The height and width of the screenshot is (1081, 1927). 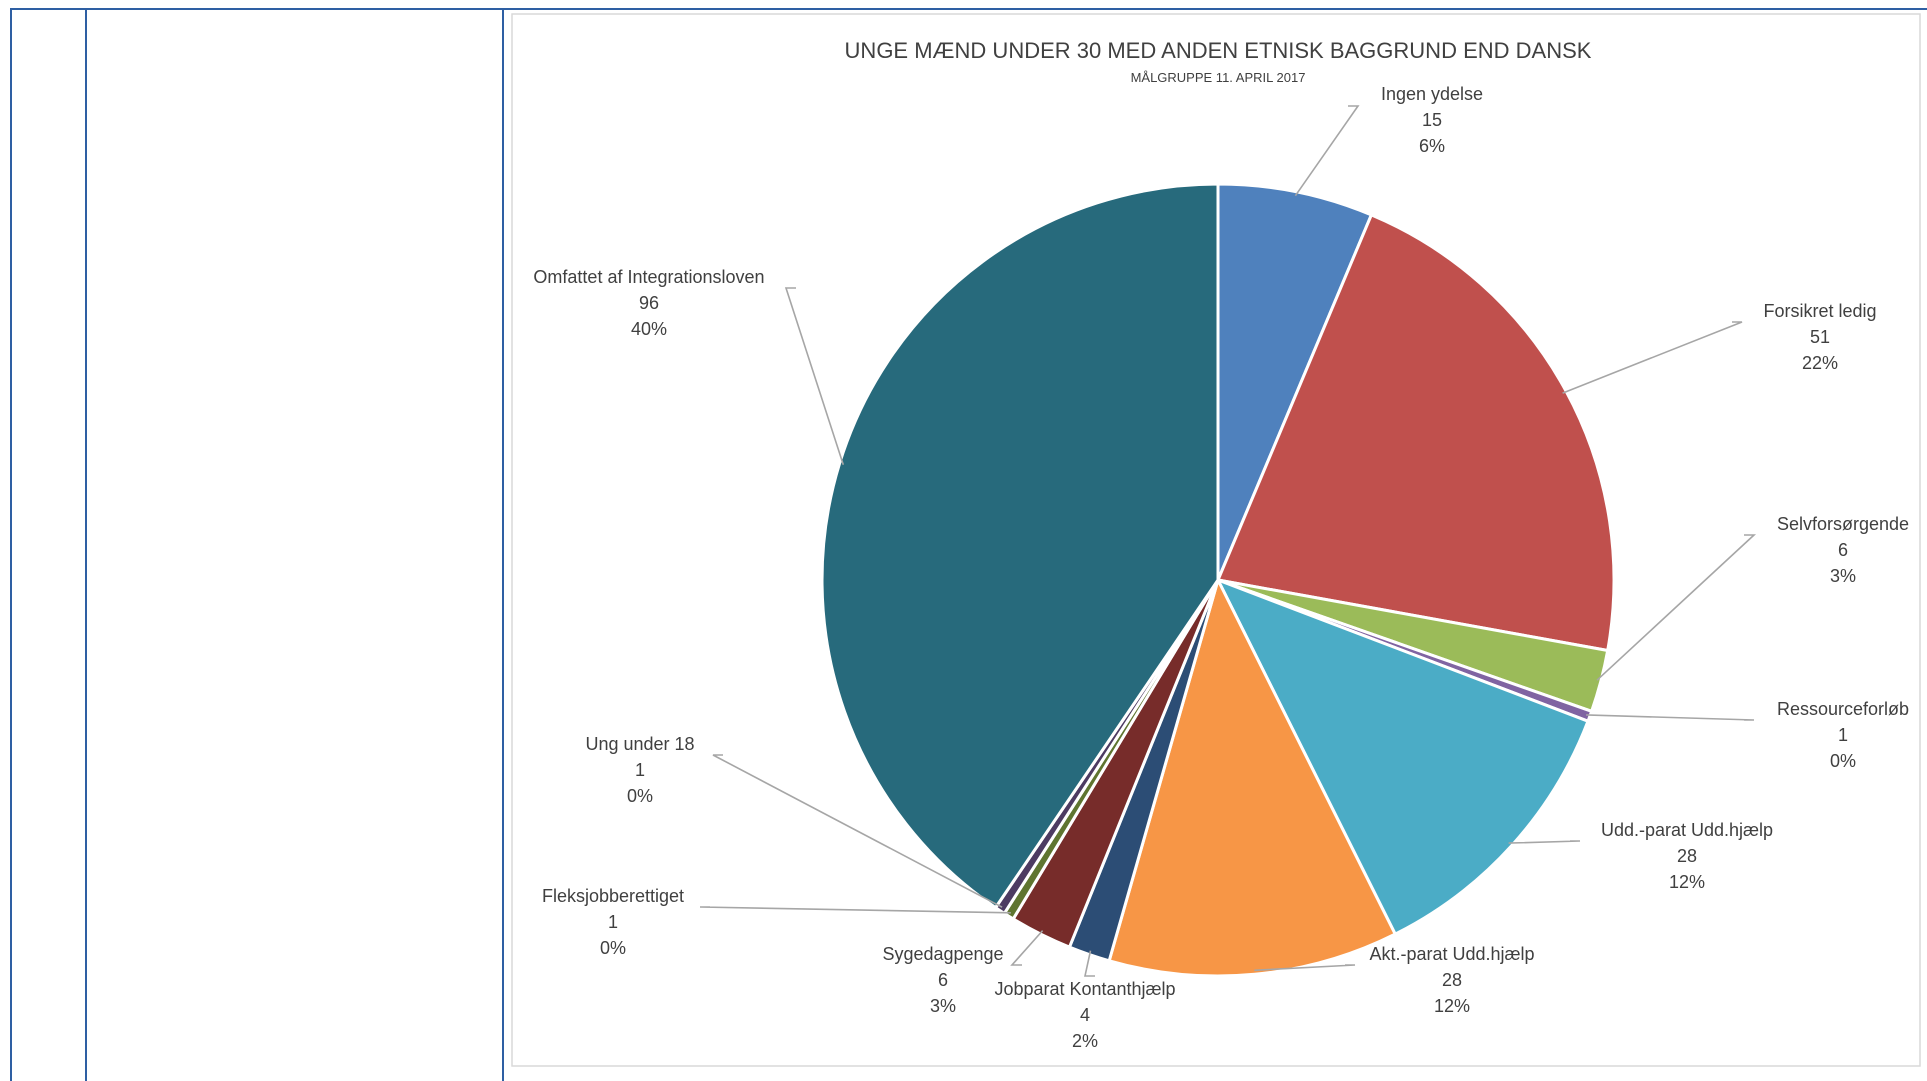 I want to click on slice-label: Akt.-parat Udd.hjælp 28 12%, so click(x=1451, y=980).